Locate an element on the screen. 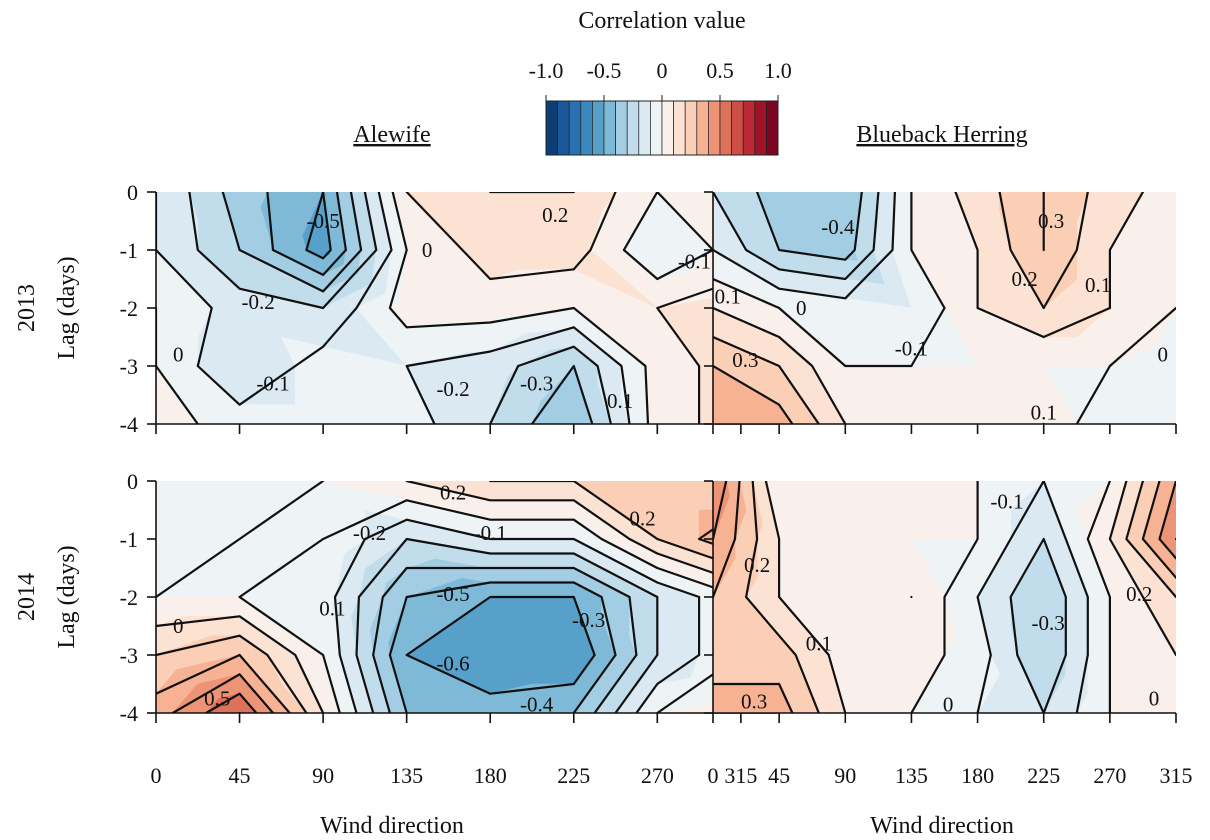 This screenshot has width=1210, height=840. contour-labels: -0.4 0.3 0.2 0.1 0.1 0 -0.1 0 0.3 0.1 is located at coordinates (941, 316).